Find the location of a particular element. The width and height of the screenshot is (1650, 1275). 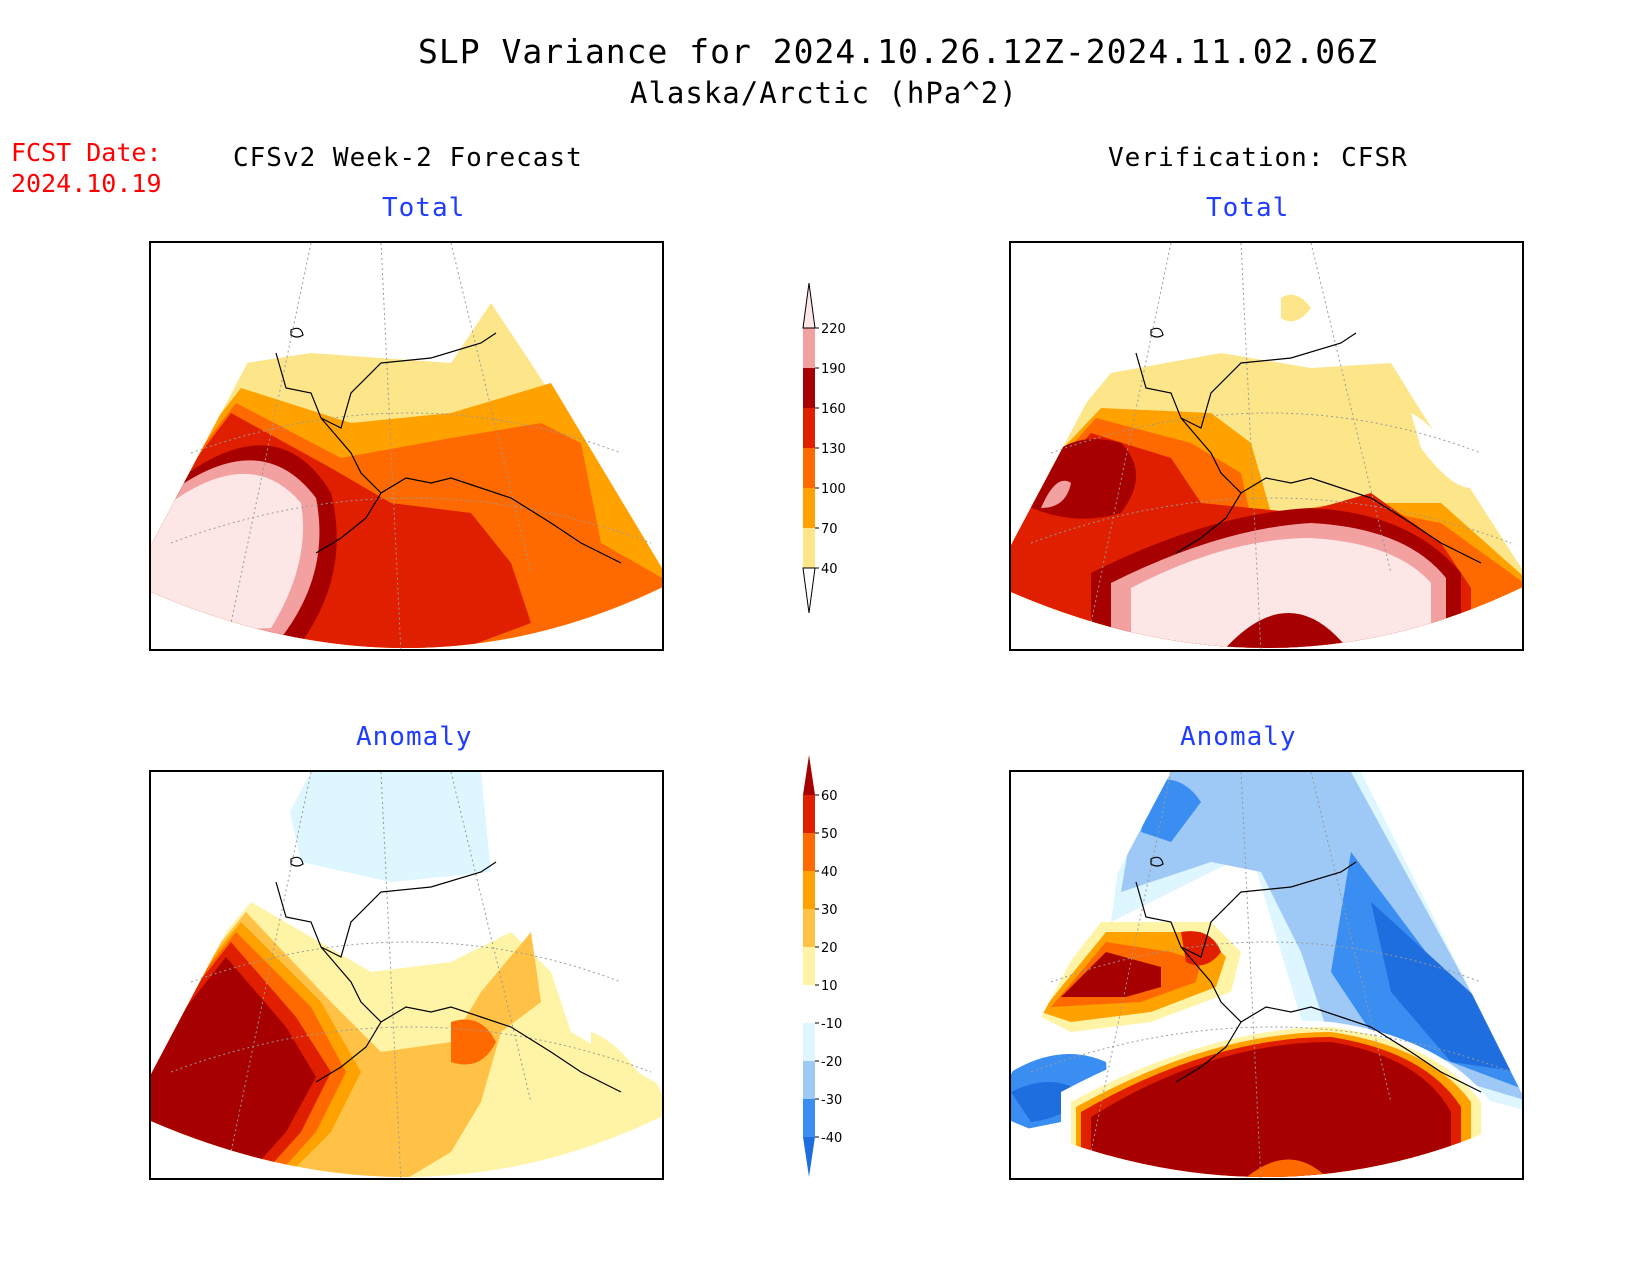

map-subtitle: Alaska/Arctic (hPa^2) is located at coordinates (824, 93).